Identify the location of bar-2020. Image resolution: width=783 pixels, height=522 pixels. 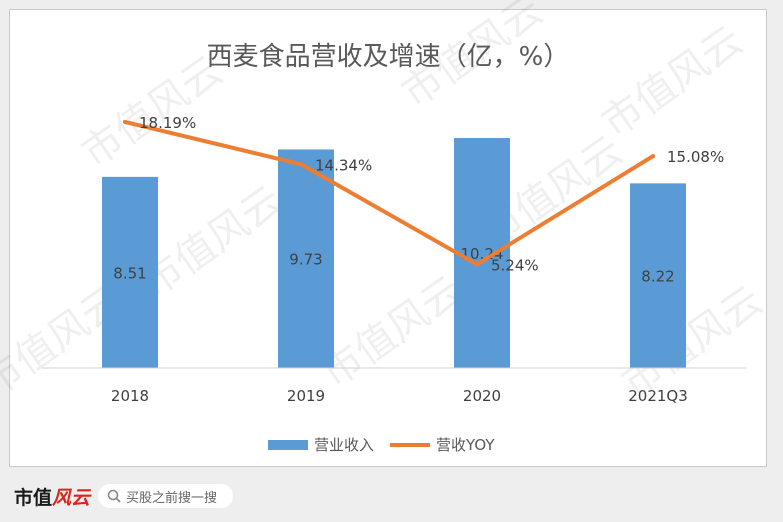
(482, 253).